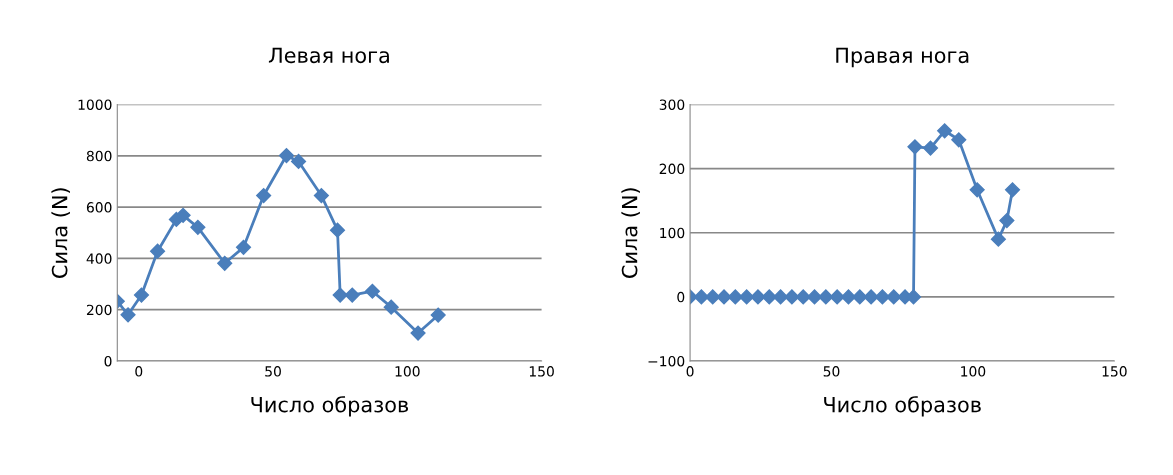 The height and width of the screenshot is (475, 1173). I want to click on y-tick-label: 400, so click(99, 258).